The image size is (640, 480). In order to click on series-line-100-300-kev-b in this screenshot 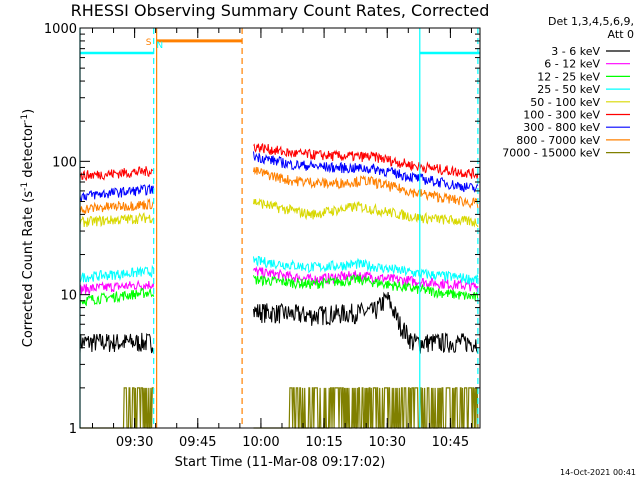, I will do `click(366, 160)`.